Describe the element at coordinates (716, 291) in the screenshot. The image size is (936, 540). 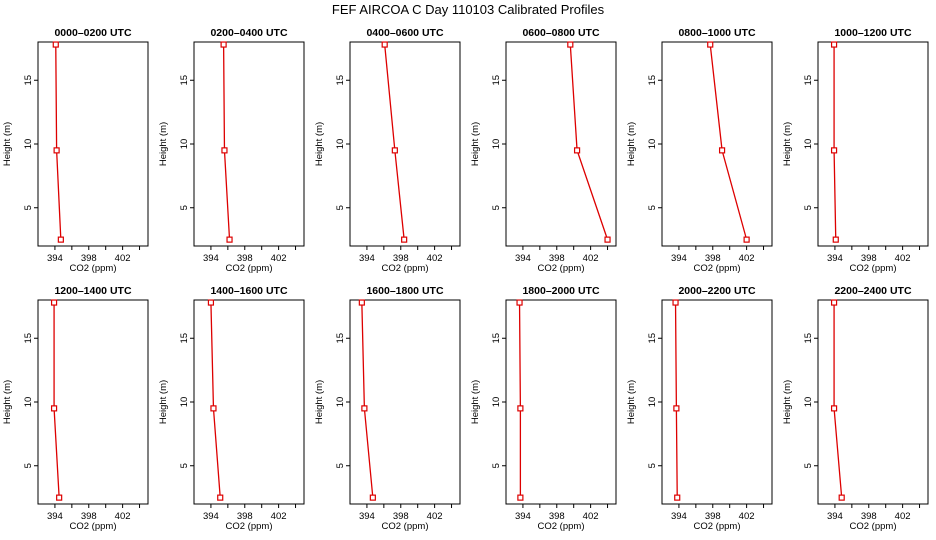
I see `panel-title: 2000–2200 UTC` at that location.